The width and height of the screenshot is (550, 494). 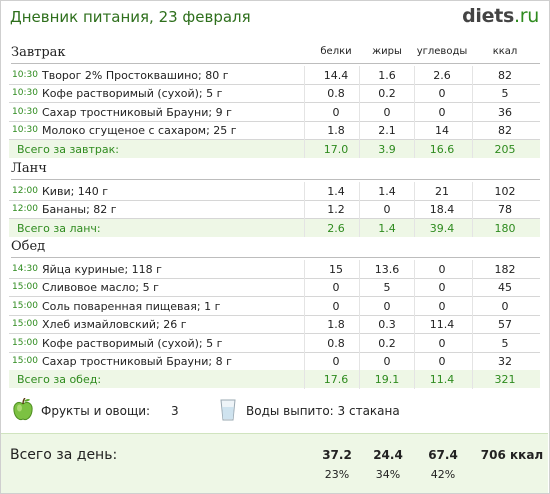 I want to click on food-name: Молоко сгущеное с сахаром; 25 г, so click(x=139, y=131).